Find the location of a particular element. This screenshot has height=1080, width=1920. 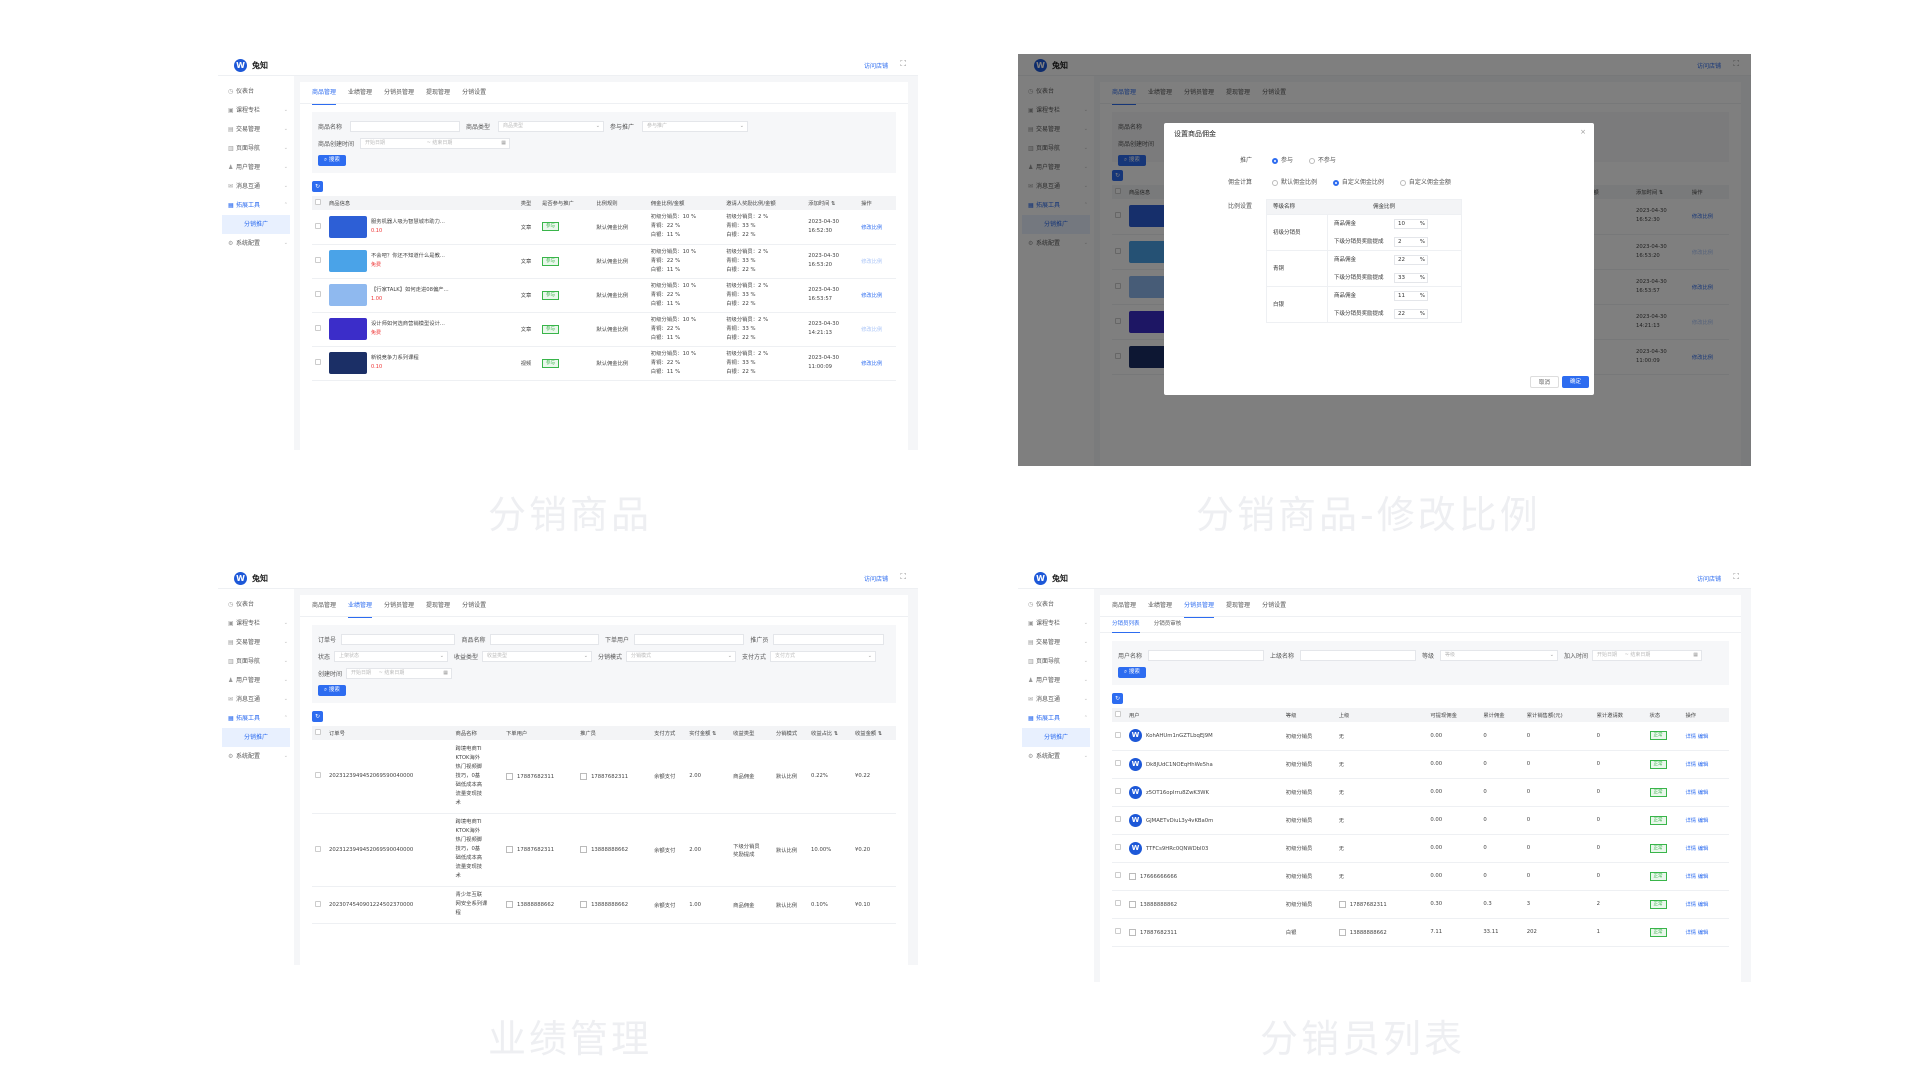

reward-input: 2% is located at coordinates (1411, 242).